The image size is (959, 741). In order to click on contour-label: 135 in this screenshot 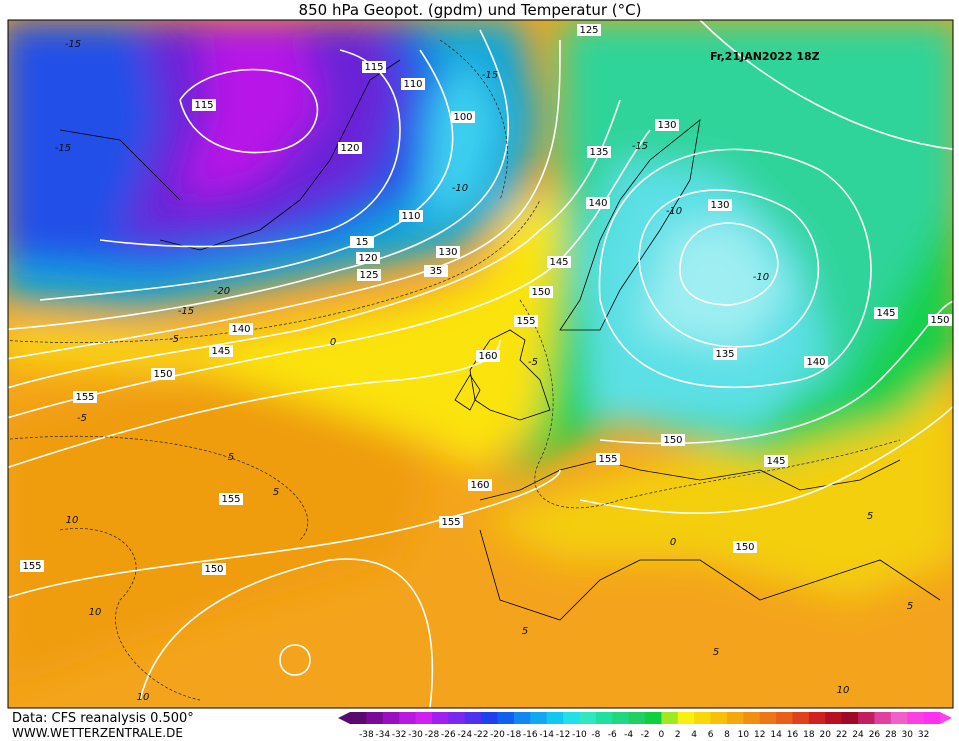, I will do `click(598, 152)`.